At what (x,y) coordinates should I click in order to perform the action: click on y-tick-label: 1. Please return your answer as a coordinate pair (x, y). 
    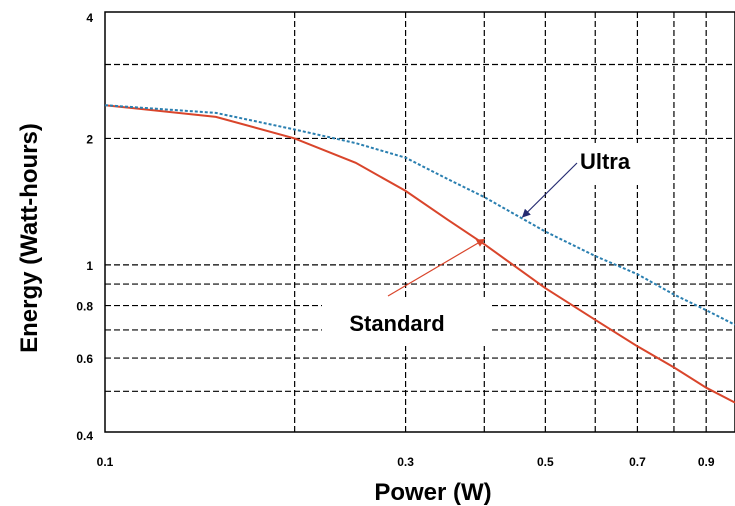
    Looking at the image, I should click on (89, 266).